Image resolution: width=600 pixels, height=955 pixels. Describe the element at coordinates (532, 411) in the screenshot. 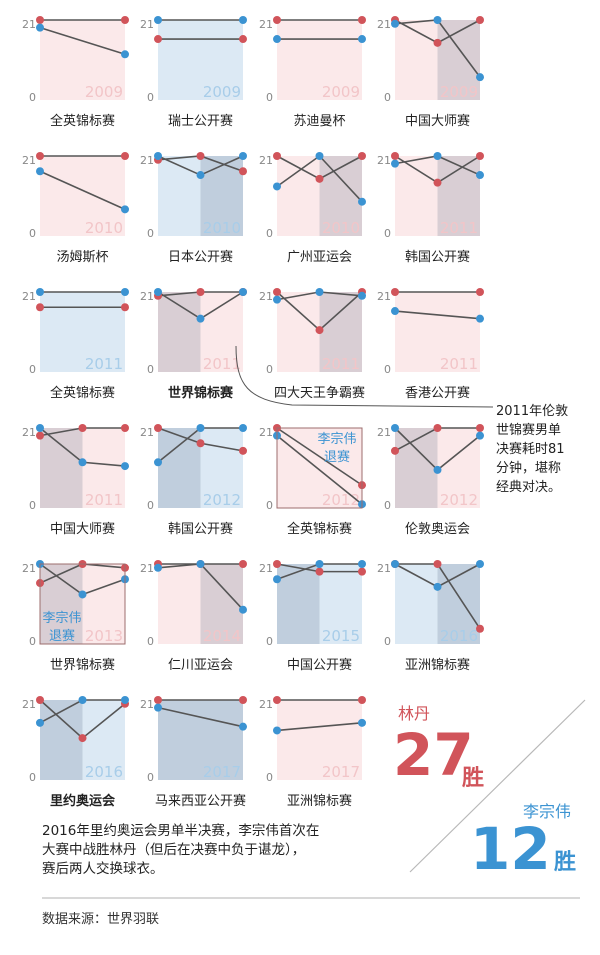

I see `annotation-line: 2011年伦敦` at that location.